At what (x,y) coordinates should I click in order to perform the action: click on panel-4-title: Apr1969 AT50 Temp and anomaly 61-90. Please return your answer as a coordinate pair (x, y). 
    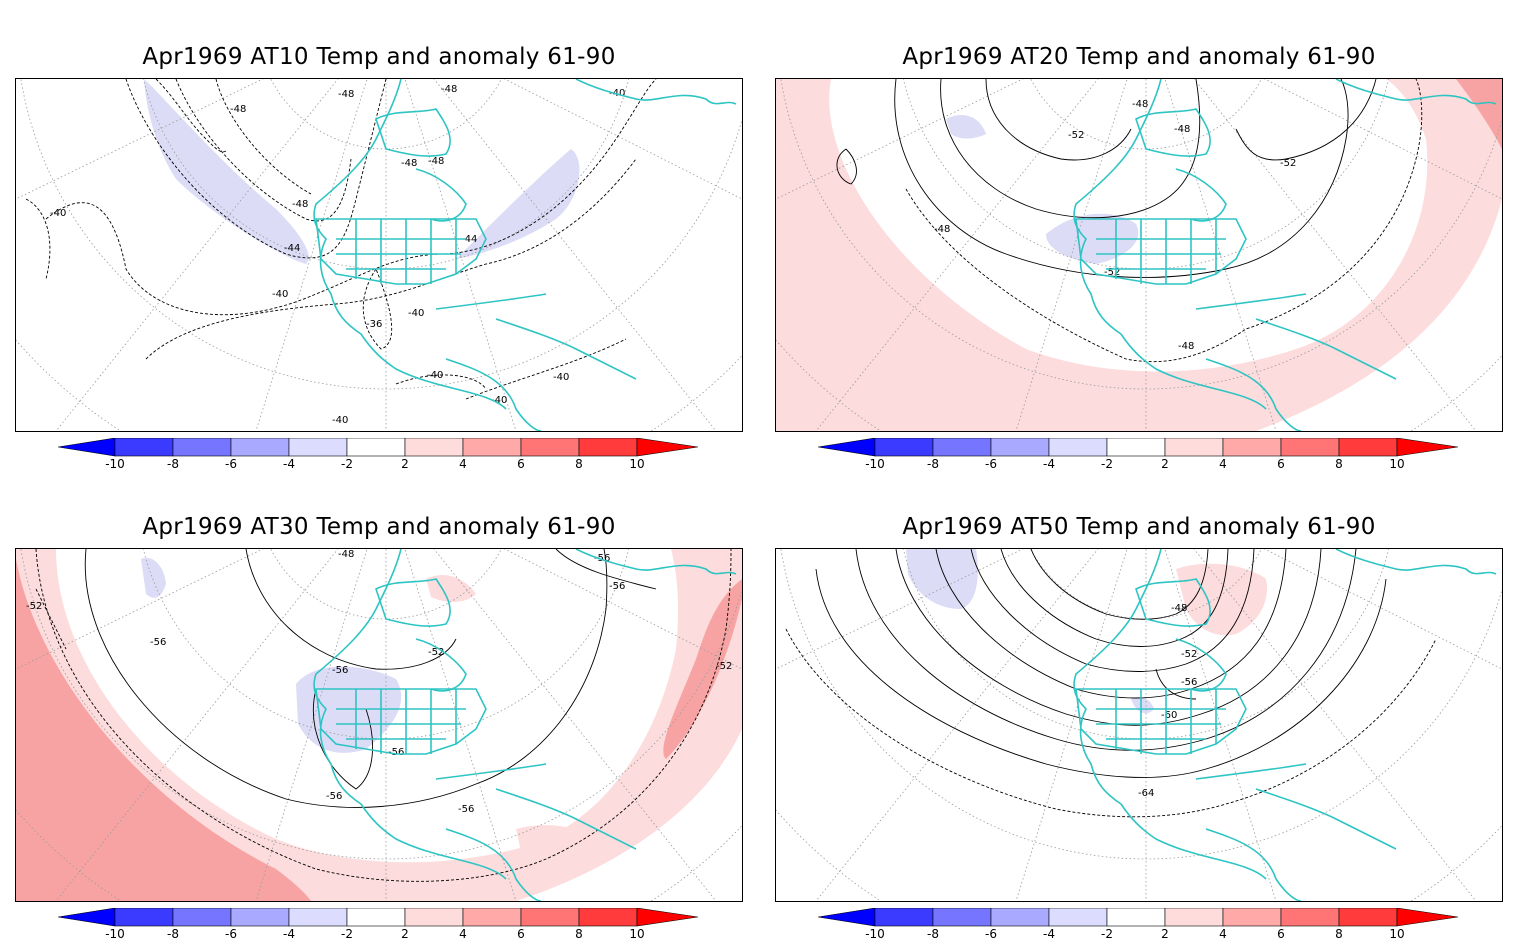
    Looking at the image, I should click on (1139, 527).